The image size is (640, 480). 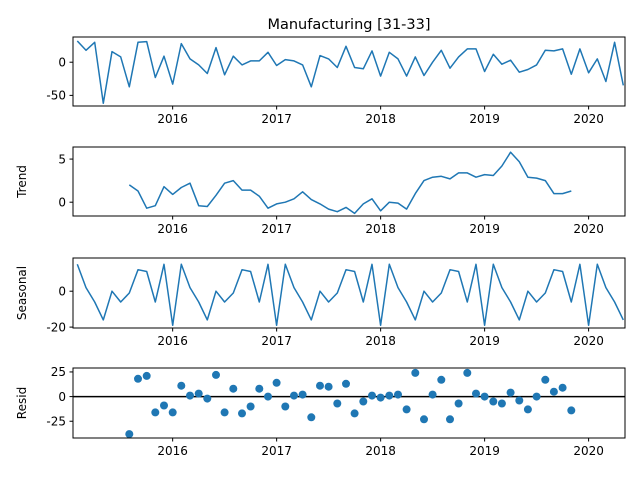 What do you see at coordinates (22, 293) in the screenshot?
I see `y-axis-label: Seasonal` at bounding box center [22, 293].